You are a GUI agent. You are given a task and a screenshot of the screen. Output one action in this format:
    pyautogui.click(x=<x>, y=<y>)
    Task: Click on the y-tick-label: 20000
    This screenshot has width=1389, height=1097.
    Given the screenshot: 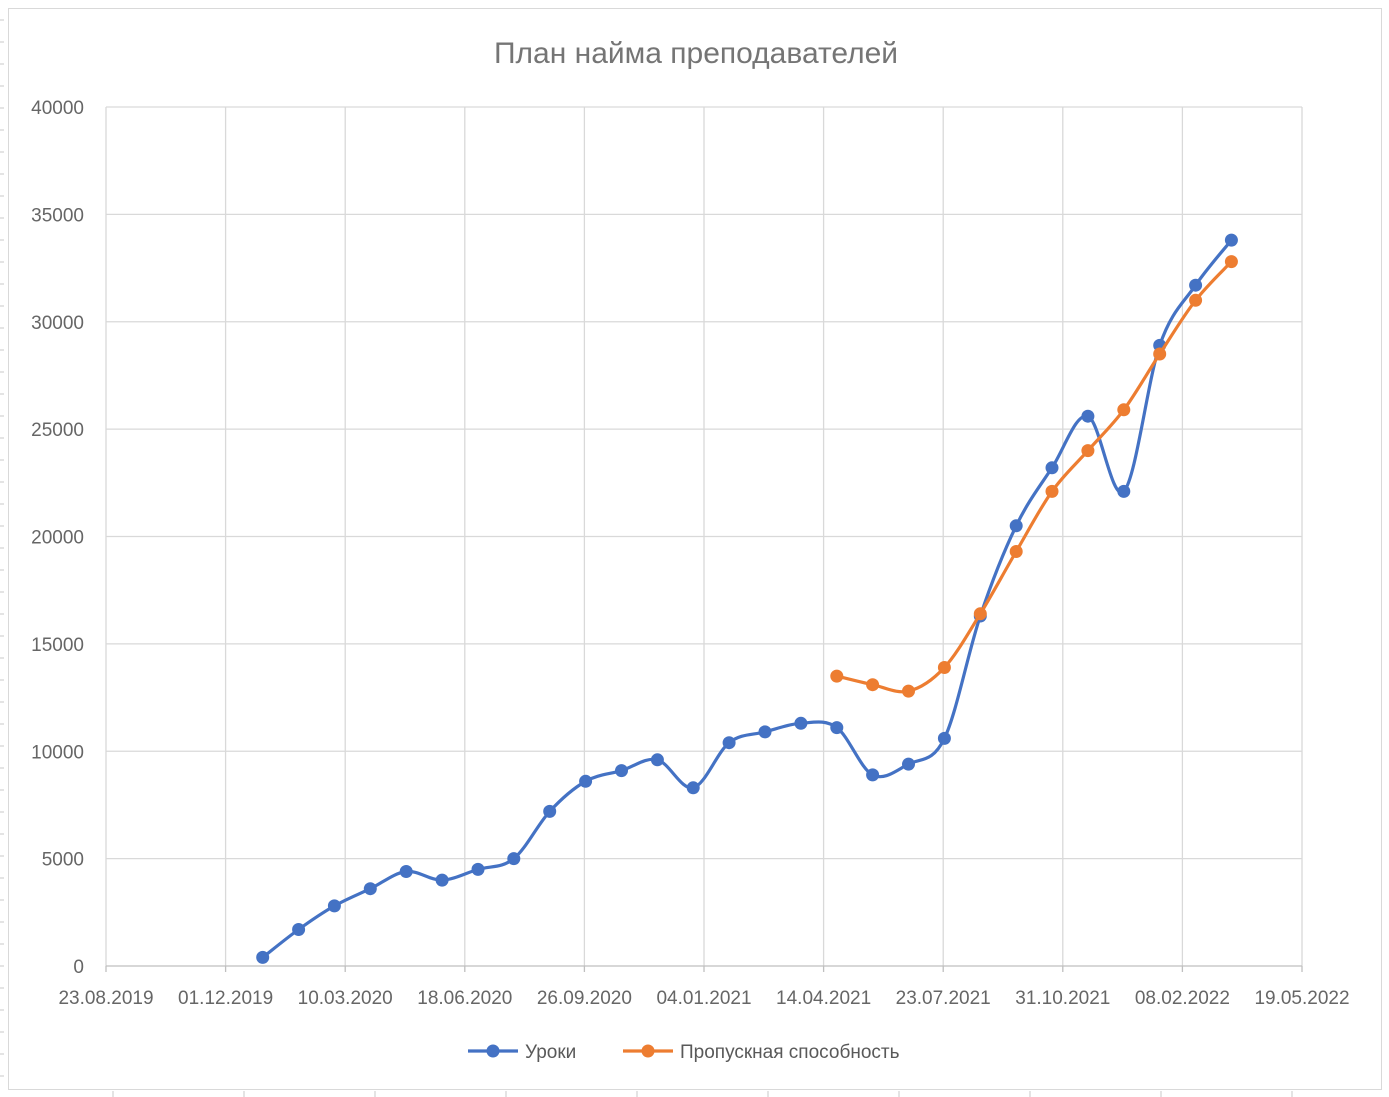 What is the action you would take?
    pyautogui.click(x=57, y=538)
    